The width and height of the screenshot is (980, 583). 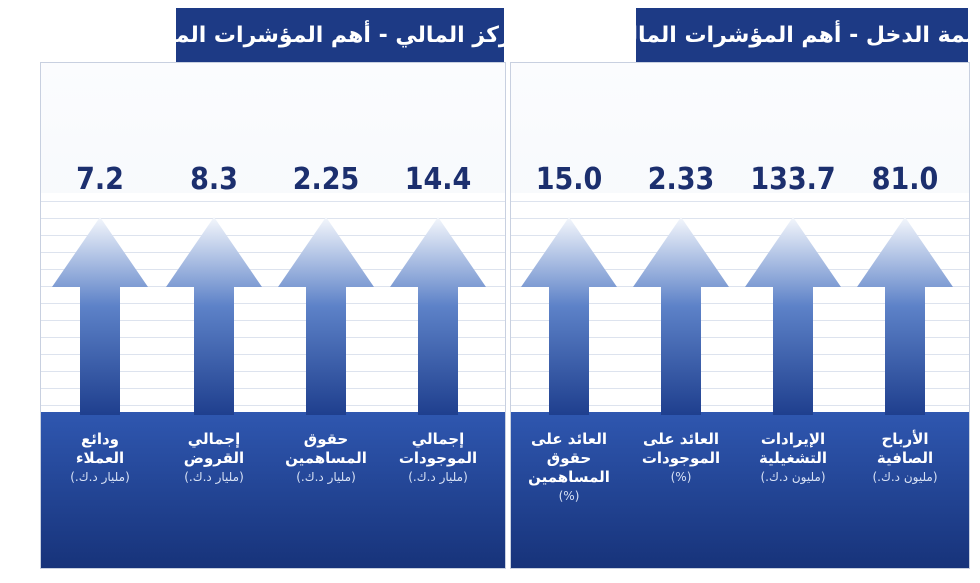 I want to click on item-label: العائد على الموجودات (%), so click(x=681, y=458).